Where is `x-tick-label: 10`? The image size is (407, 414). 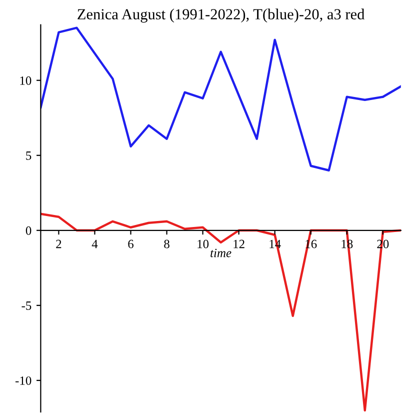
x-tick-label: 10 is located at coordinates (203, 244).